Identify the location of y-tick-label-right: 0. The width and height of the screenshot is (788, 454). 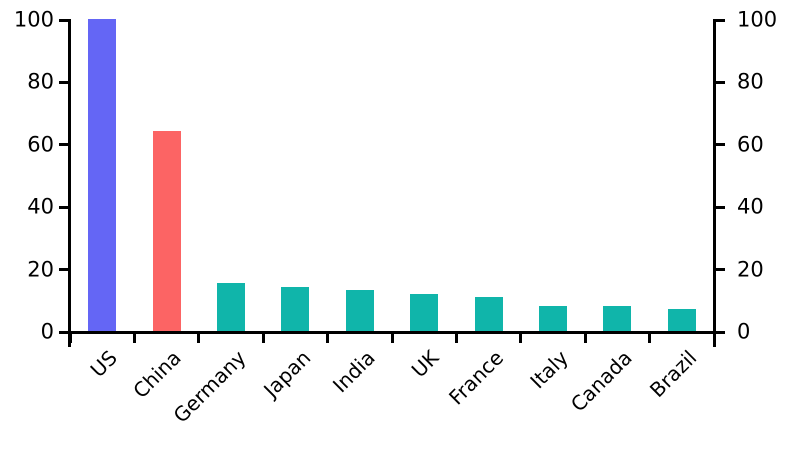
(744, 331).